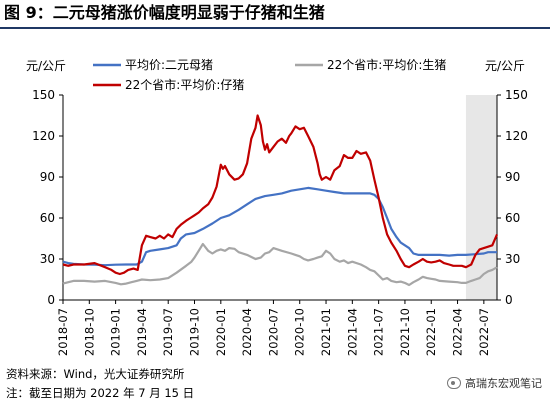 The width and height of the screenshot is (550, 408). Describe the element at coordinates (47, 259) in the screenshot. I see `left-y-tick-label: 30` at that location.